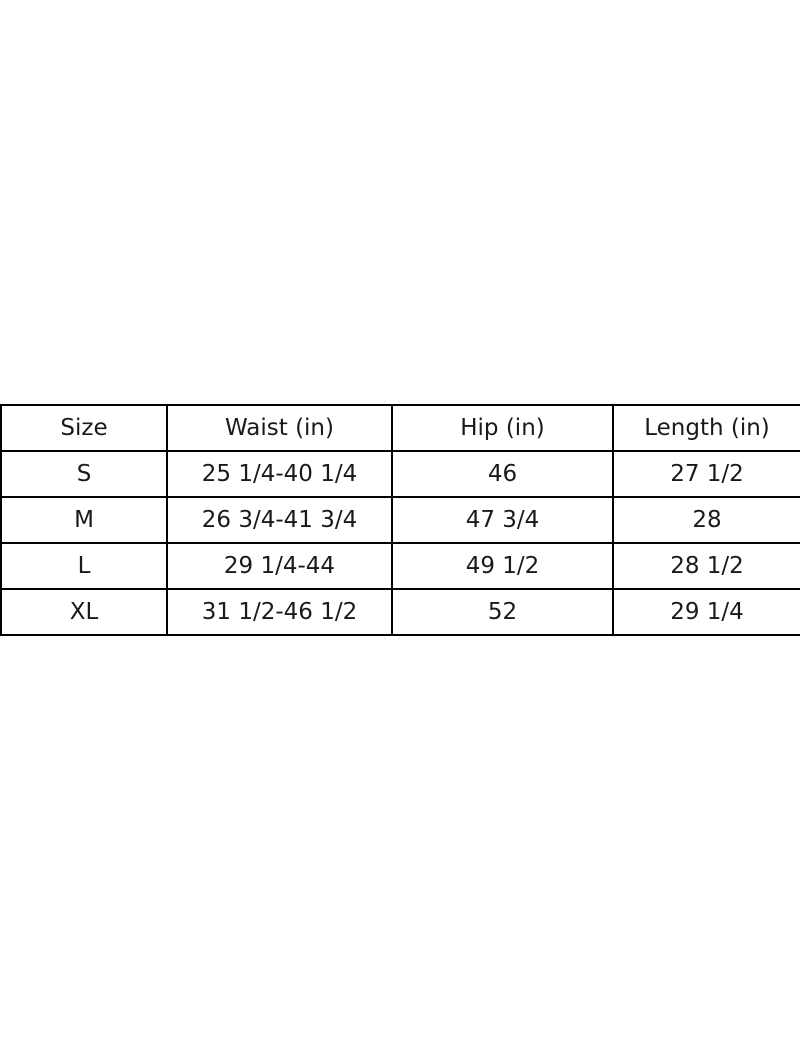 This screenshot has width=800, height=1050. Describe the element at coordinates (279, 612) in the screenshot. I see `cell-waist: 31 1/2-46 1/2` at that location.